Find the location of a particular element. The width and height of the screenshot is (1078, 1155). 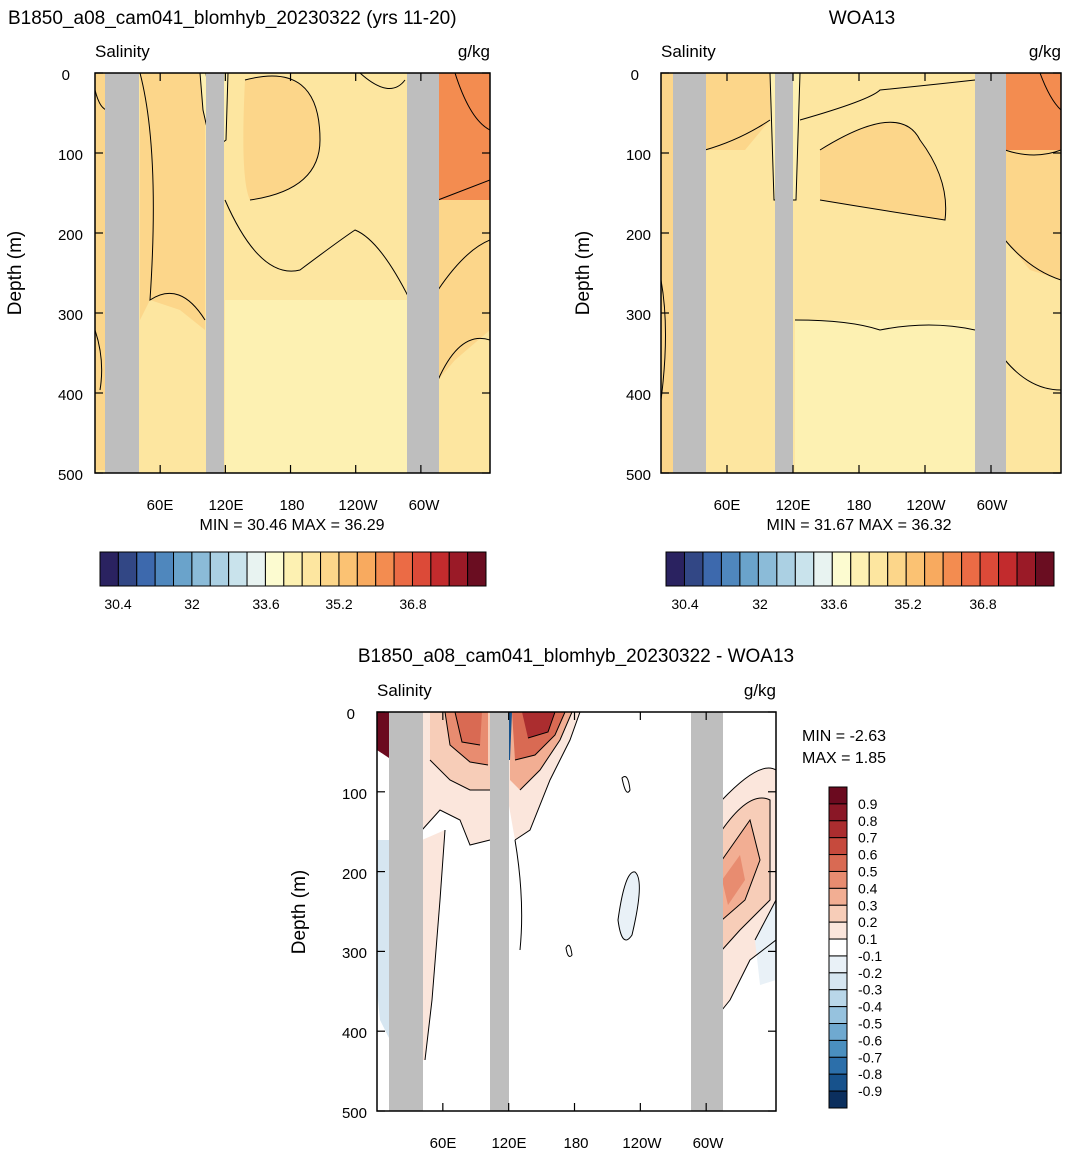

colorbar-tick-label: 0.4 is located at coordinates (868, 888).